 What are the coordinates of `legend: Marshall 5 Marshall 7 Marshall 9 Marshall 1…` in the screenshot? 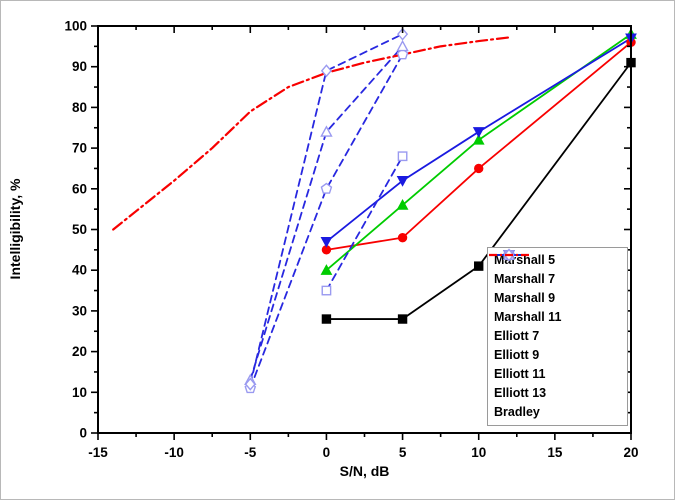 It's located at (557, 336).